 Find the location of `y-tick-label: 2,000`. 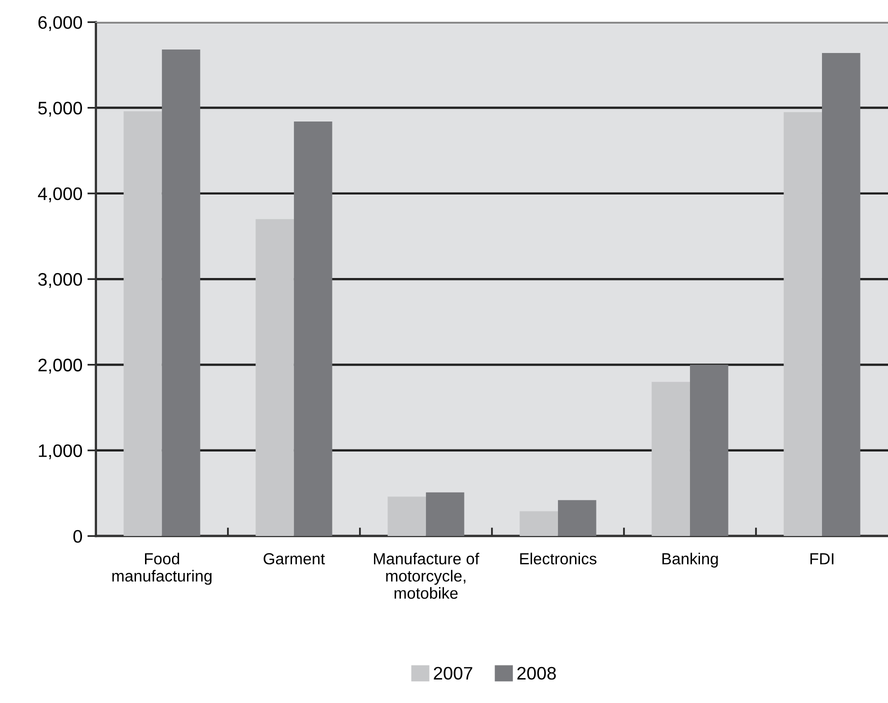

y-tick-label: 2,000 is located at coordinates (60, 366).